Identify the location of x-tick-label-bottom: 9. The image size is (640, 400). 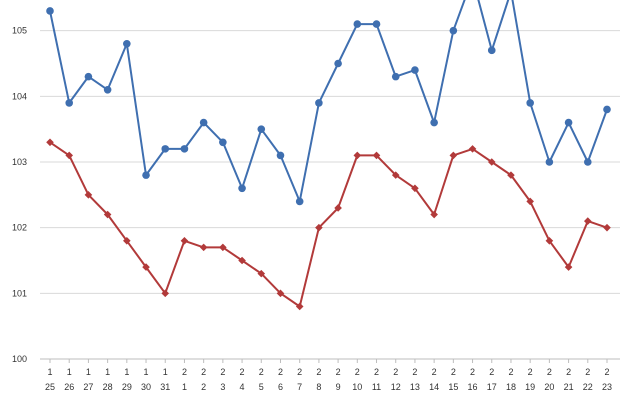
(338, 387).